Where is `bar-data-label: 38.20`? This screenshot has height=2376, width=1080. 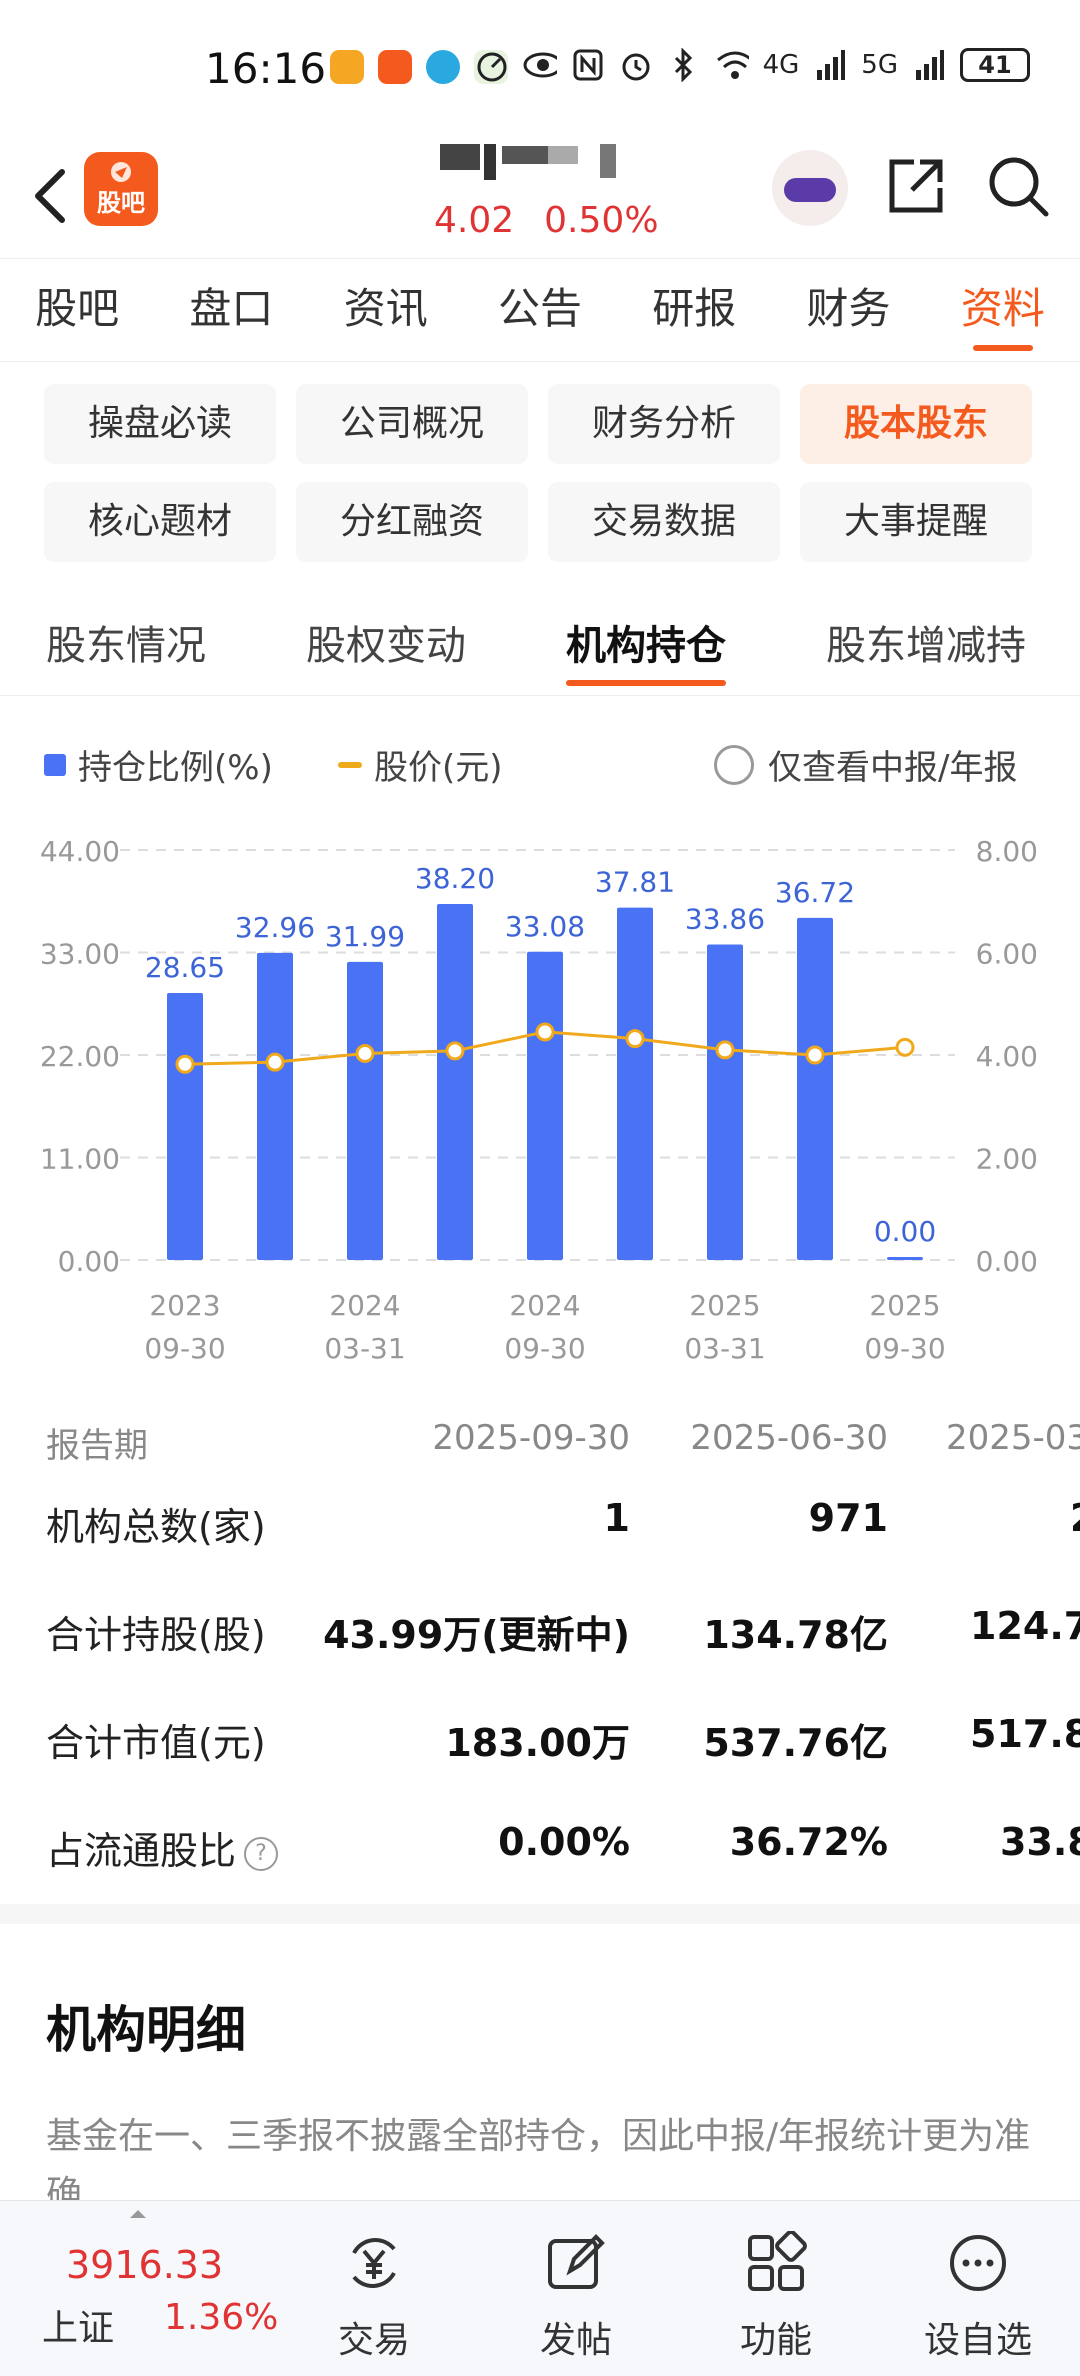
bar-data-label: 38.20 is located at coordinates (455, 878).